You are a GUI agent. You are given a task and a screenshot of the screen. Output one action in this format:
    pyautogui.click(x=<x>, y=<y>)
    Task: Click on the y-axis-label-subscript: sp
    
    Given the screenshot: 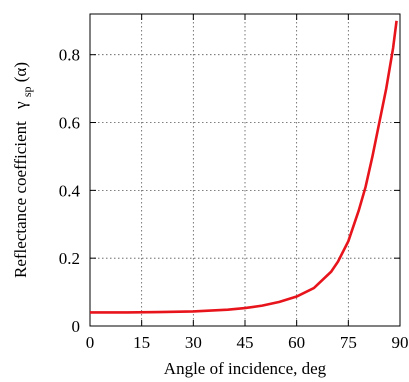 What is the action you would take?
    pyautogui.click(x=27, y=91)
    